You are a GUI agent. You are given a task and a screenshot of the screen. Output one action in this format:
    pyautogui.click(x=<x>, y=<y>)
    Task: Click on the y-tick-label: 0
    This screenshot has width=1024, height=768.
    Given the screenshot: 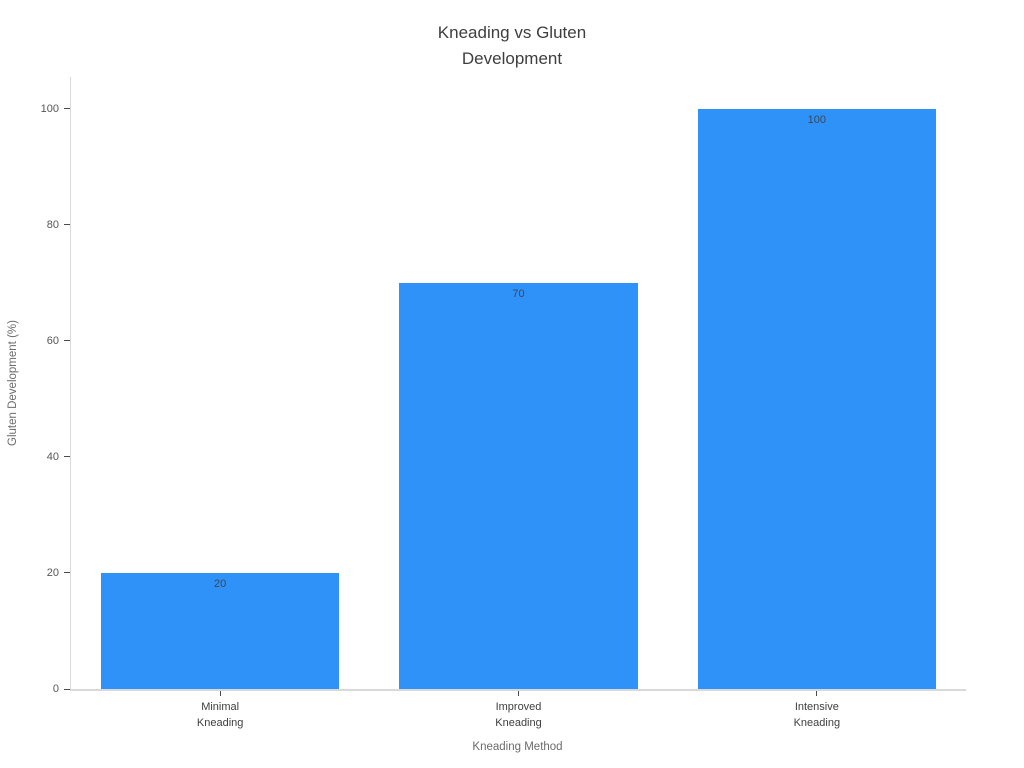 What is the action you would take?
    pyautogui.click(x=55, y=689)
    